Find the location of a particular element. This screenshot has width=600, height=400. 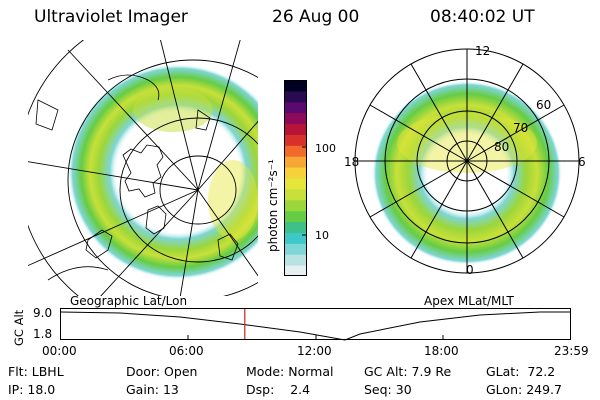

status-mode: Mode: Normal is located at coordinates (290, 371).